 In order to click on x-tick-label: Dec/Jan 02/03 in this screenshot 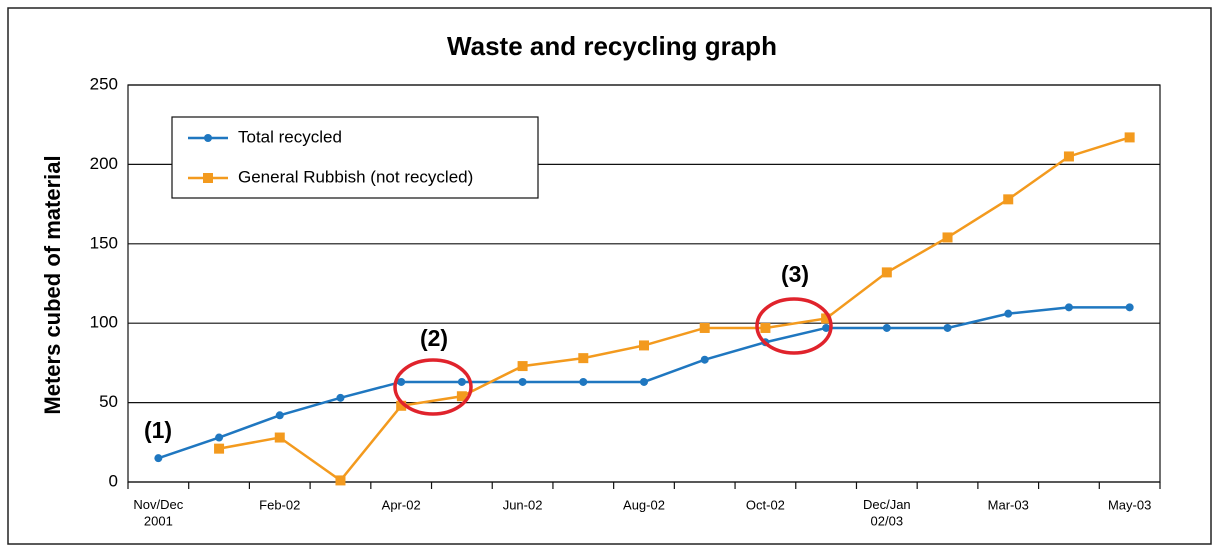, I will do `click(887, 512)`.